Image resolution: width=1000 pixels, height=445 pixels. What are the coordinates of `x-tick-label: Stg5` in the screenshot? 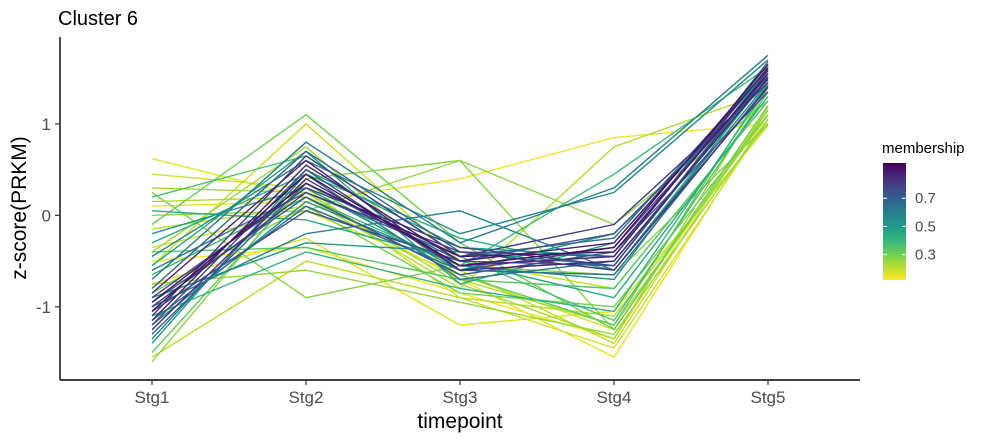 It's located at (768, 397).